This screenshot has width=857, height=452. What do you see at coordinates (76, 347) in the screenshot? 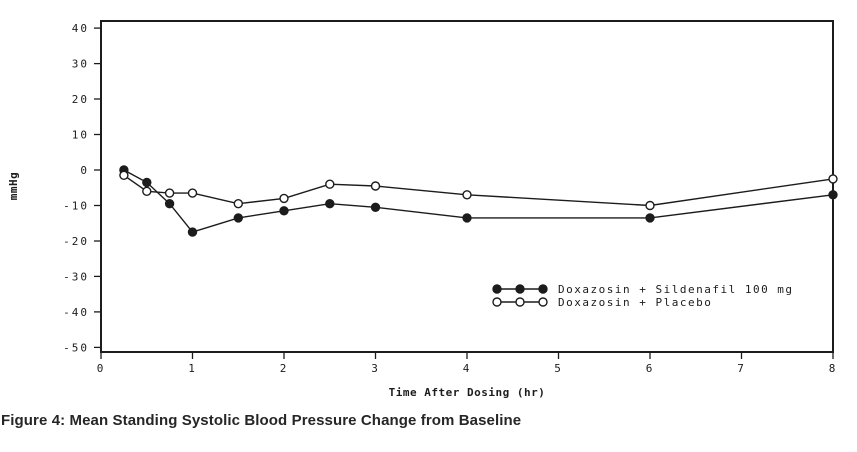
I see `y-axis-tick-label: -50` at bounding box center [76, 347].